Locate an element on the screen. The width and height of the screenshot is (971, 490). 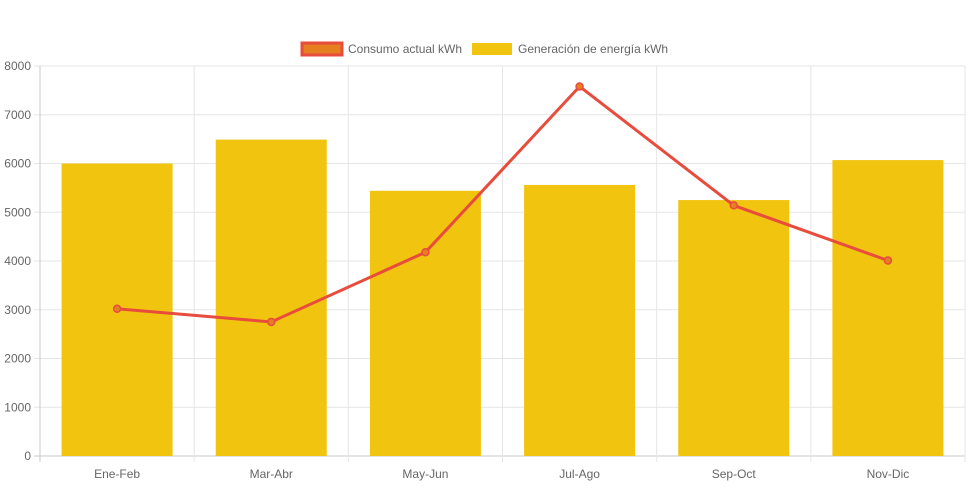
x-tick-label: Jul-Ago is located at coordinates (579, 474).